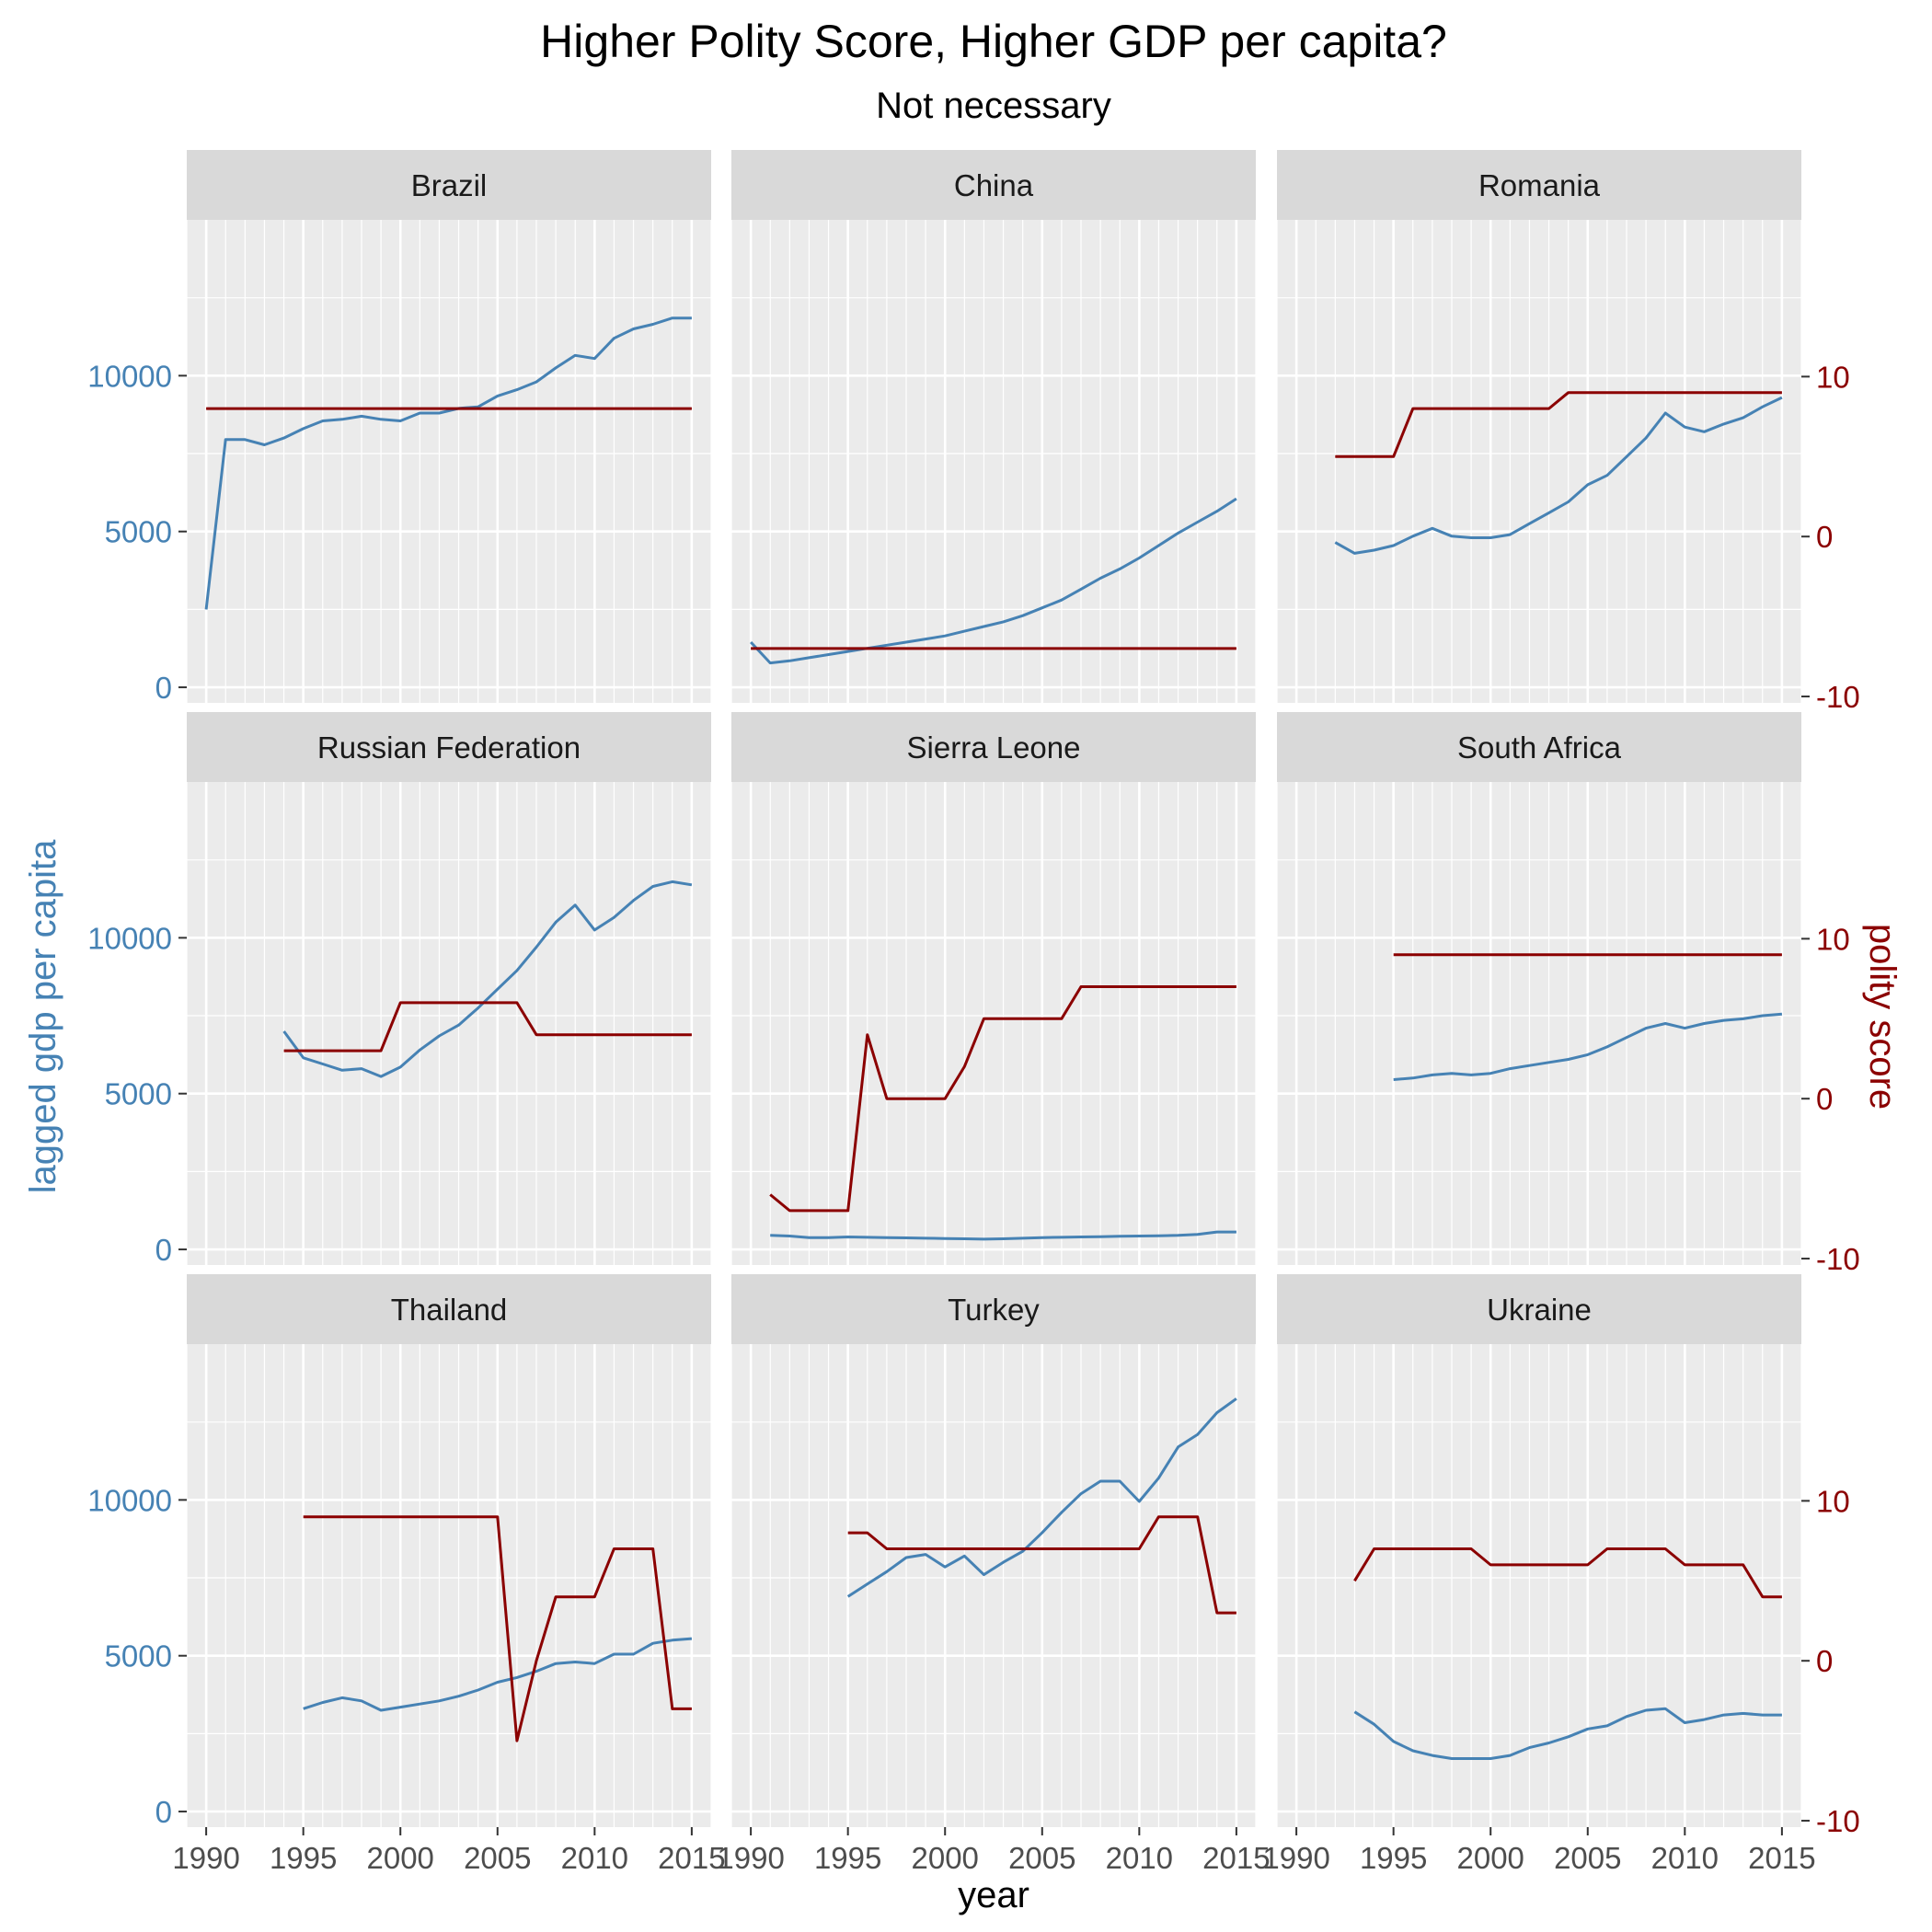  I want to click on strip-label: Russian Federation, so click(449, 747).